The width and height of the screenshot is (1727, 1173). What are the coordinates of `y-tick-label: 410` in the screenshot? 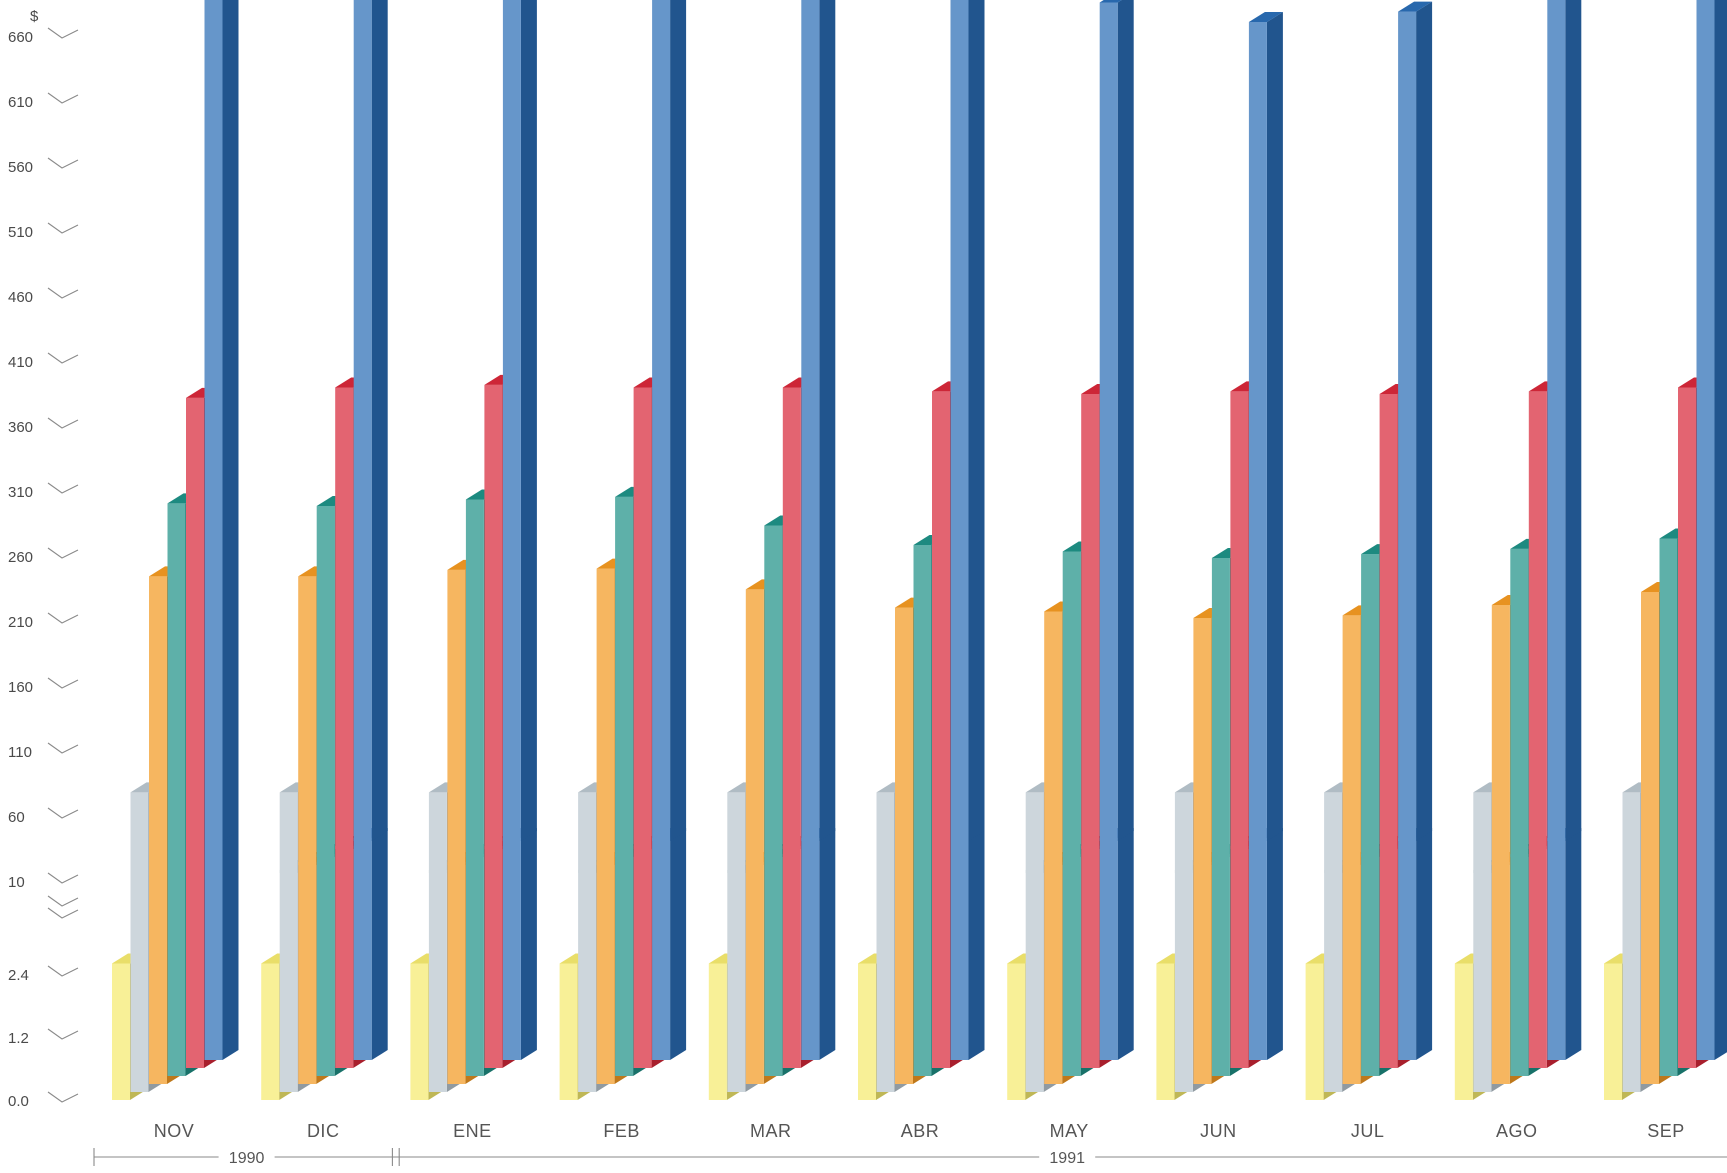 It's located at (20, 362).